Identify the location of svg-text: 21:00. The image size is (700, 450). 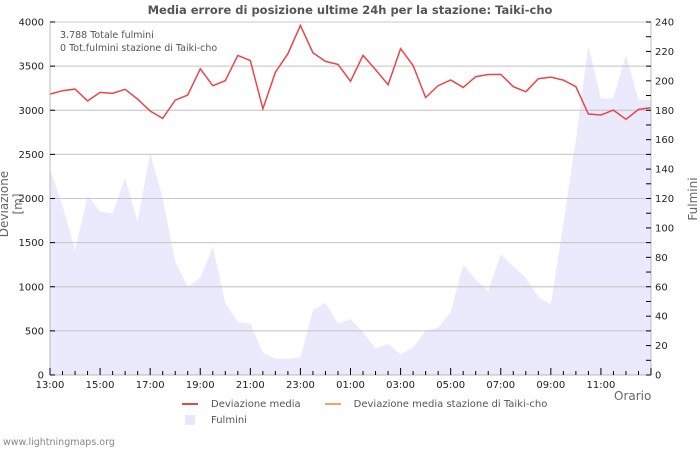
(250, 385).